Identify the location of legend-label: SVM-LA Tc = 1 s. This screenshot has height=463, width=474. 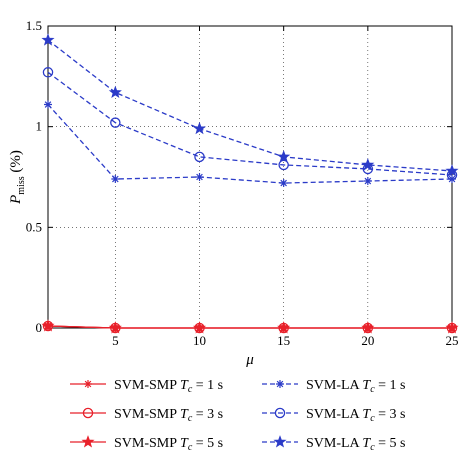
(356, 386).